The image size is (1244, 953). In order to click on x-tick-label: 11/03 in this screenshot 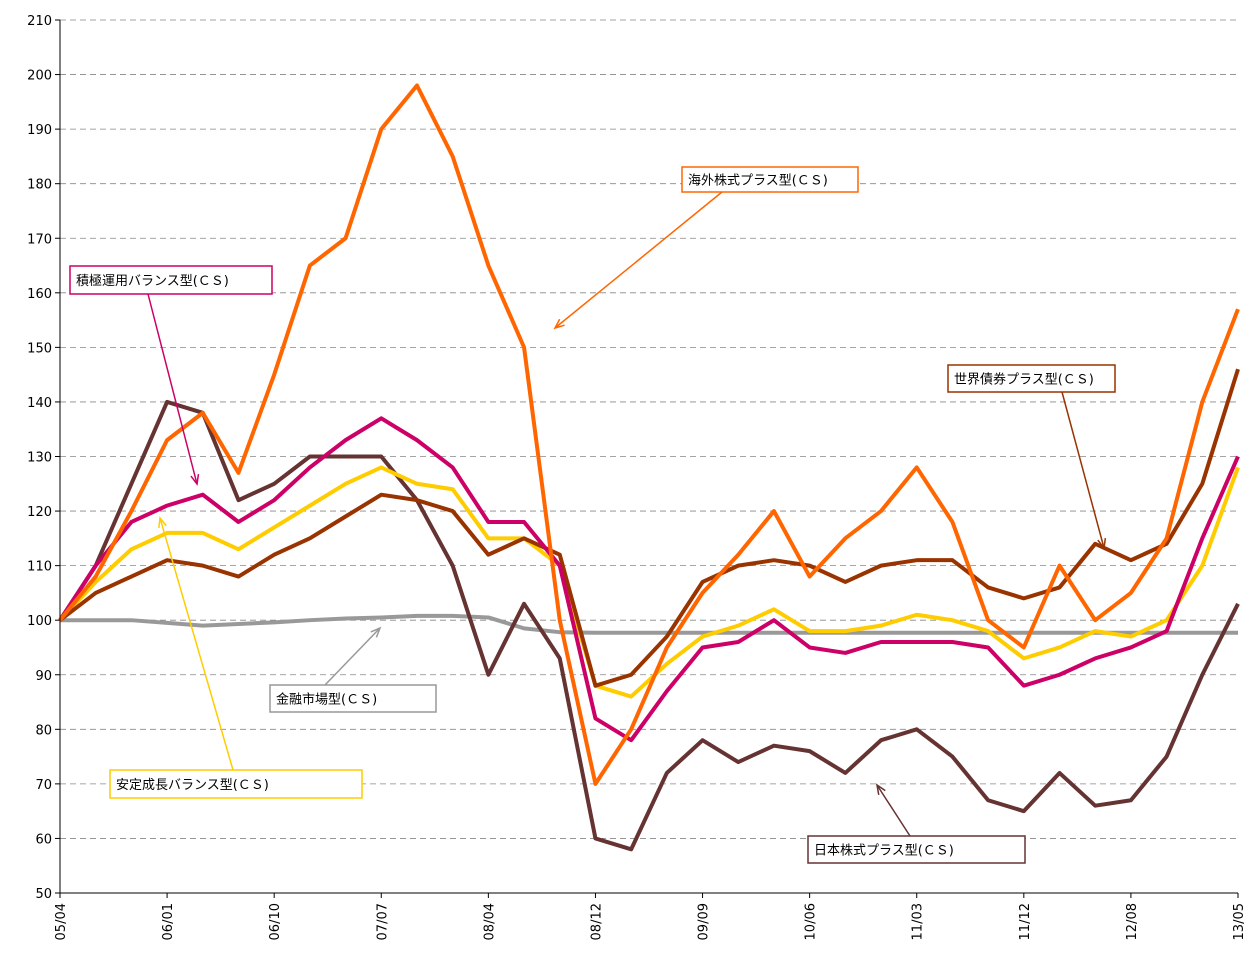, I will do `click(918, 921)`.